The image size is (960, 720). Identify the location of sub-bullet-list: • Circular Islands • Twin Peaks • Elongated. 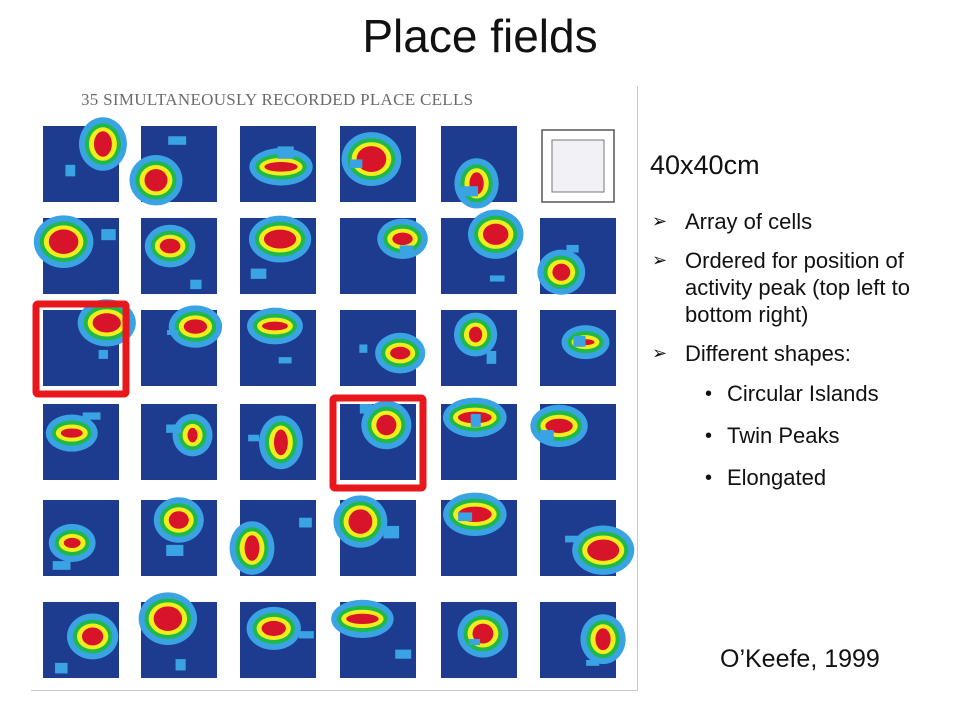
(817, 436).